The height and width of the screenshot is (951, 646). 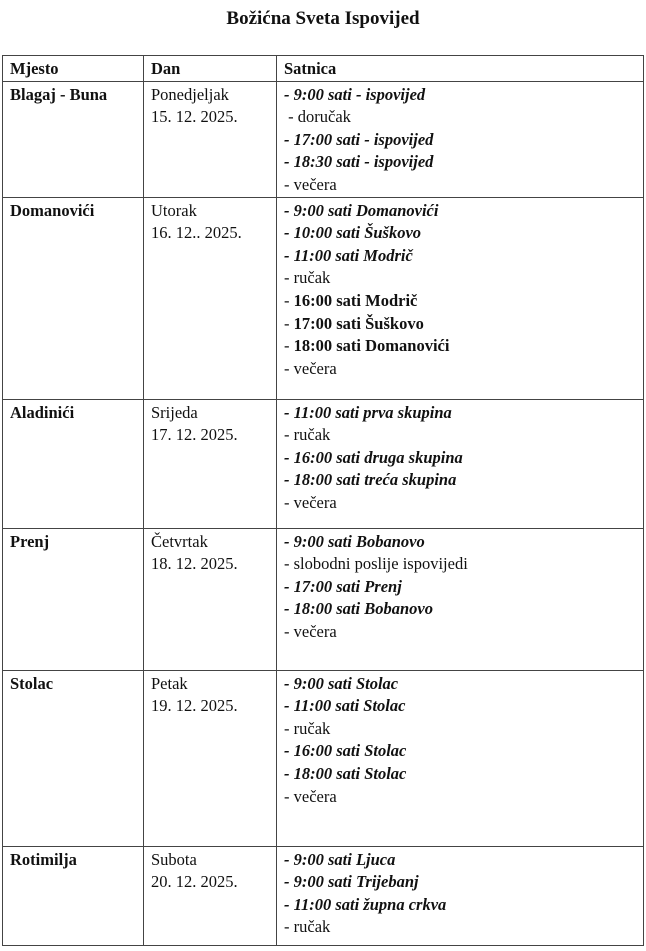 What do you see at coordinates (73, 599) in the screenshot?
I see `place-cell: Prenj` at bounding box center [73, 599].